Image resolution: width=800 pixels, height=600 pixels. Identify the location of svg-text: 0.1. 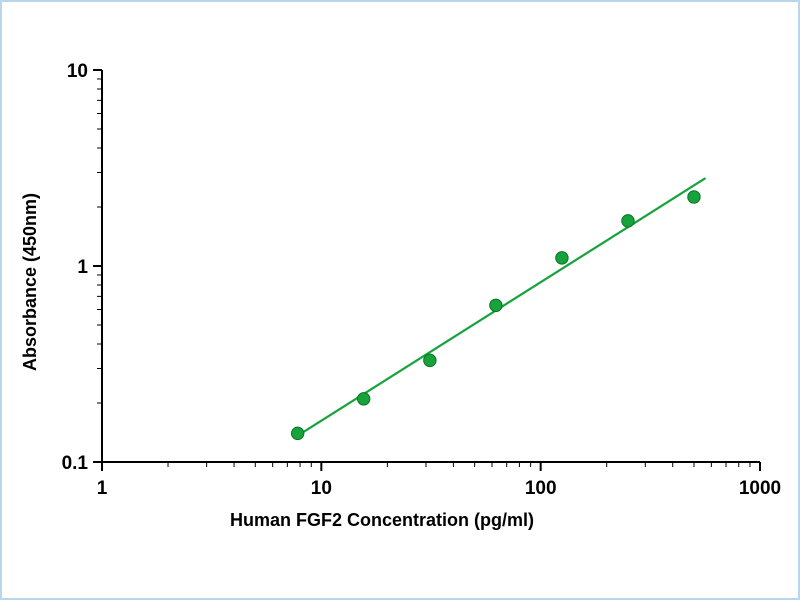
(75, 463).